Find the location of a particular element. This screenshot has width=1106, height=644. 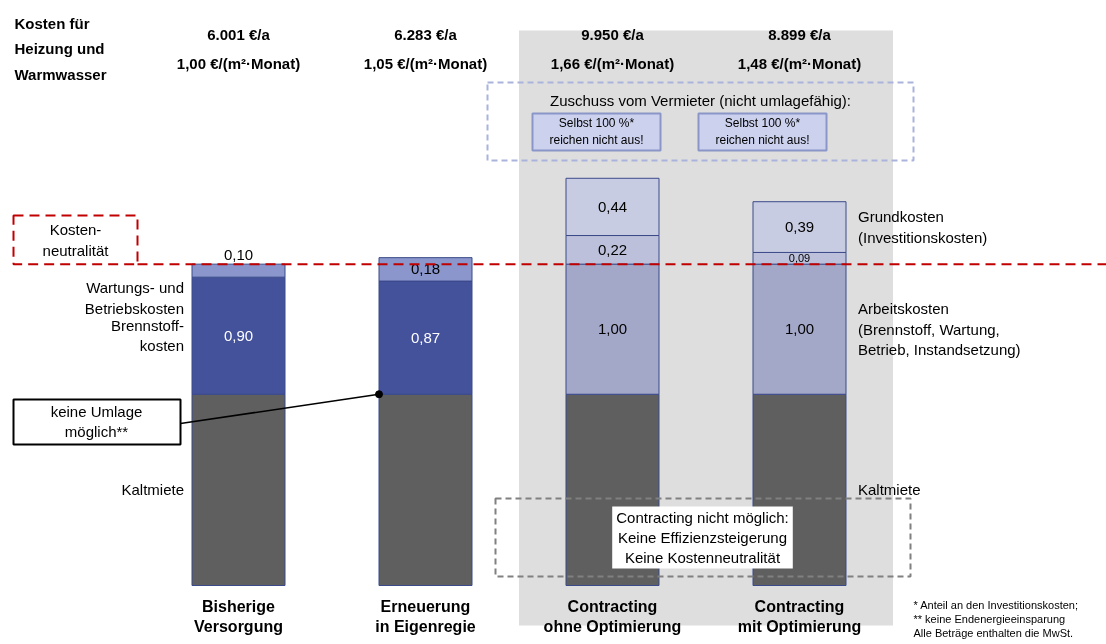

data-label: 0,10 is located at coordinates (238, 255).